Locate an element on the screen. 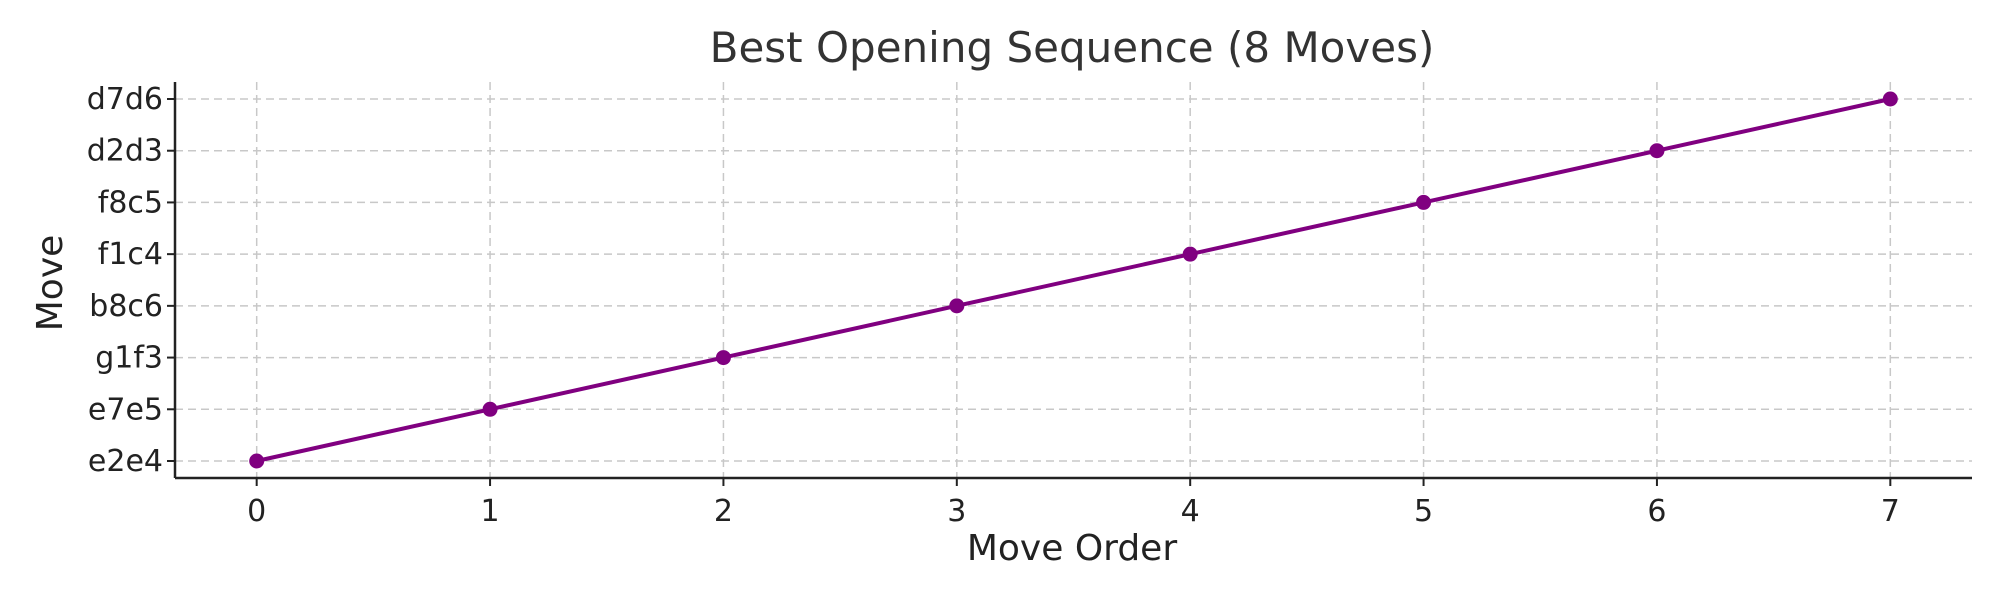  y-tick-label: f1c4 is located at coordinates (130, 254).